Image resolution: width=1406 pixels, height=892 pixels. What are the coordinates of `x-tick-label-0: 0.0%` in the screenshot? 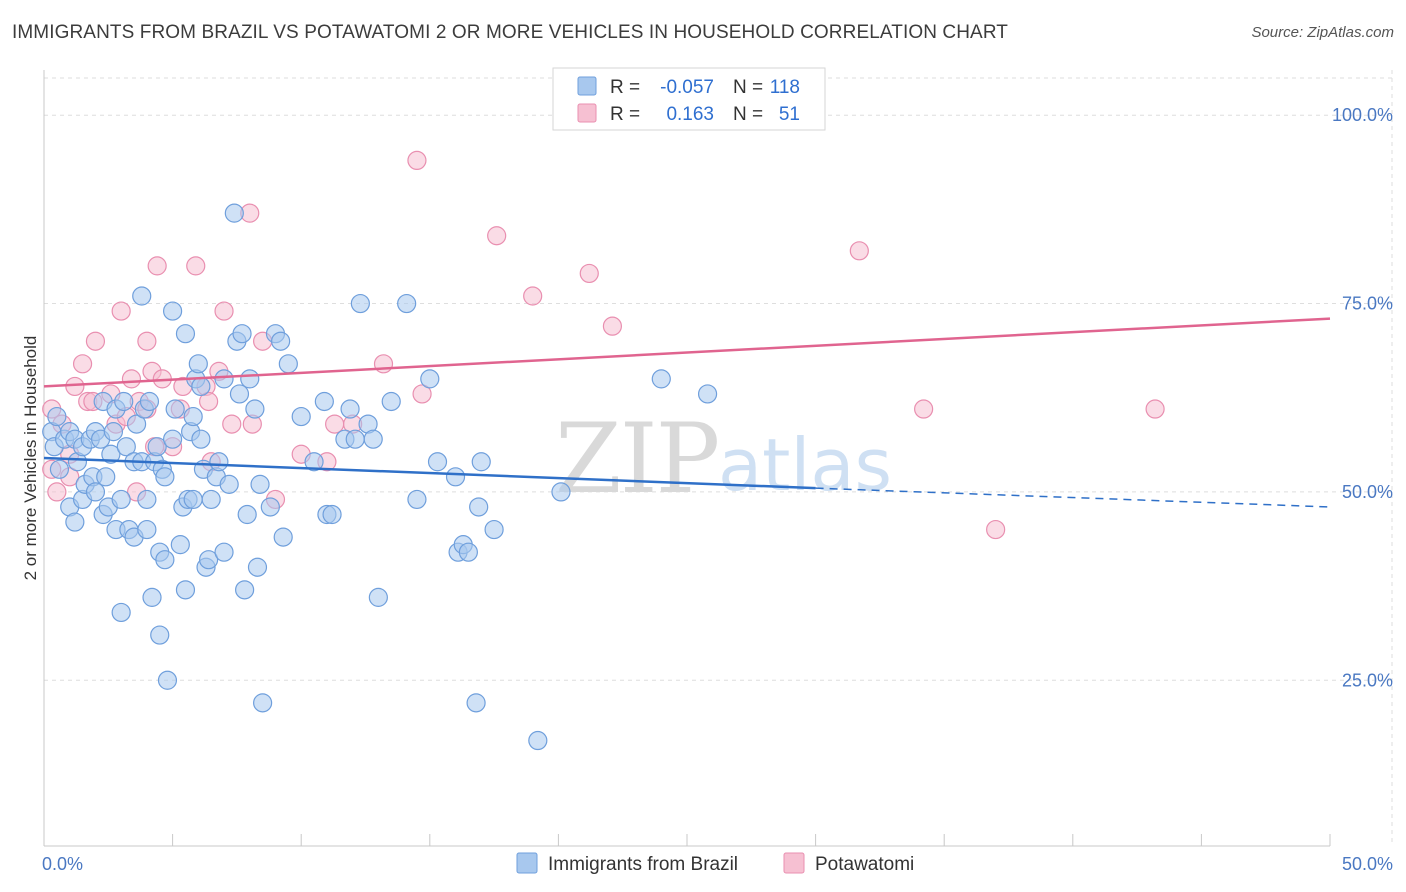 It's located at (62, 864).